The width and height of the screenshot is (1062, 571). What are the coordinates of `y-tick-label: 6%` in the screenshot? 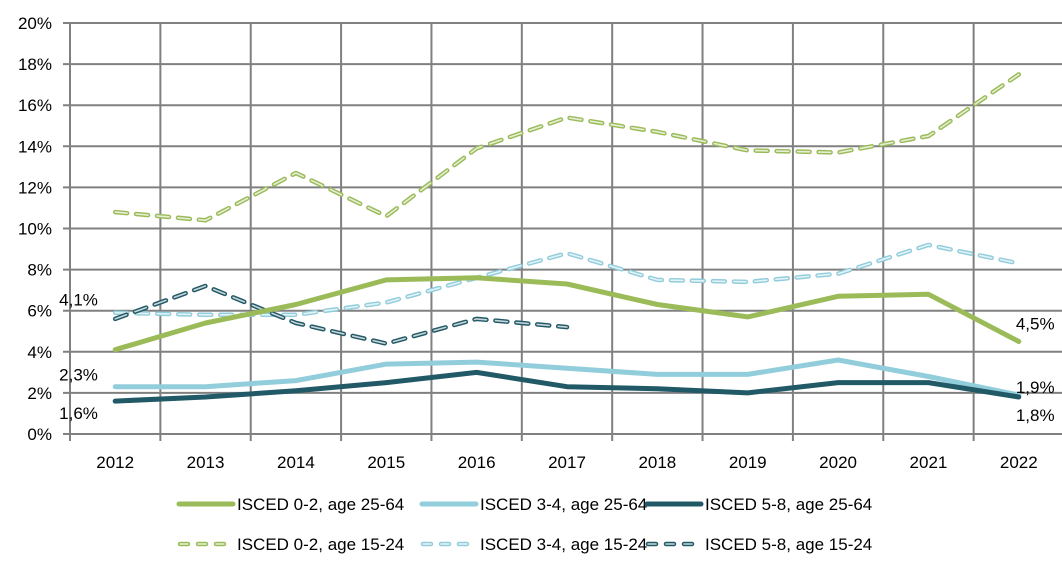 It's located at (39, 311).